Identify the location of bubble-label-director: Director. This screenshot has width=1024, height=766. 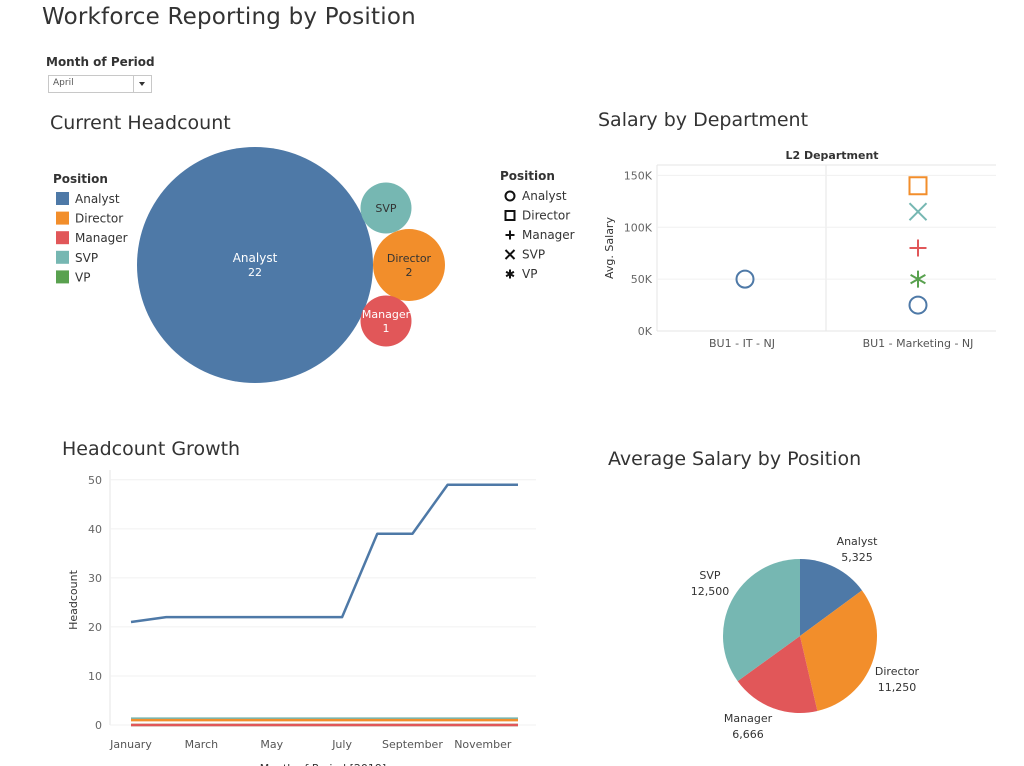
(409, 258).